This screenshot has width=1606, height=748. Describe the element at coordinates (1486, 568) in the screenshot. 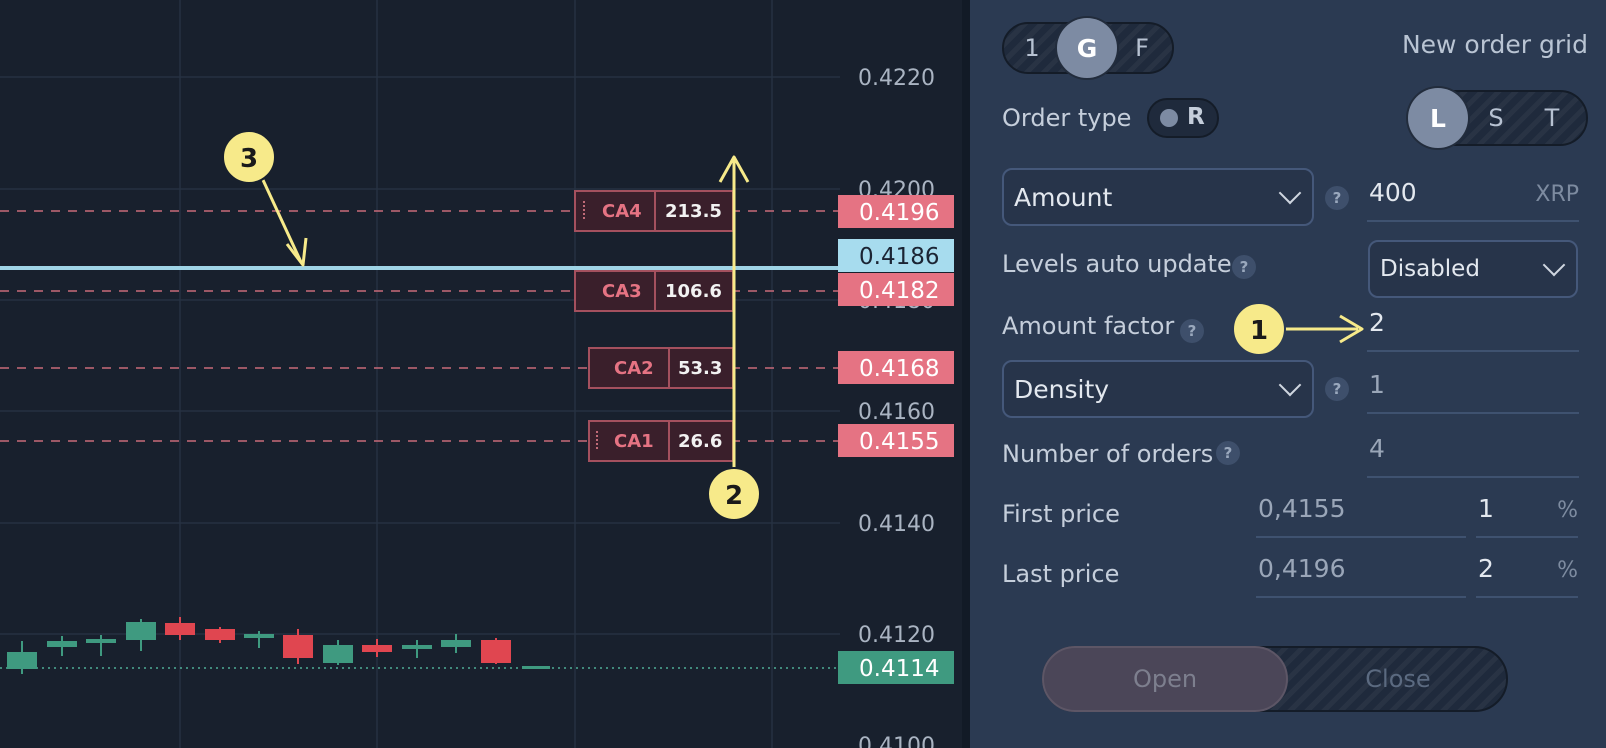

I see `last-price-percent-value: 2` at that location.